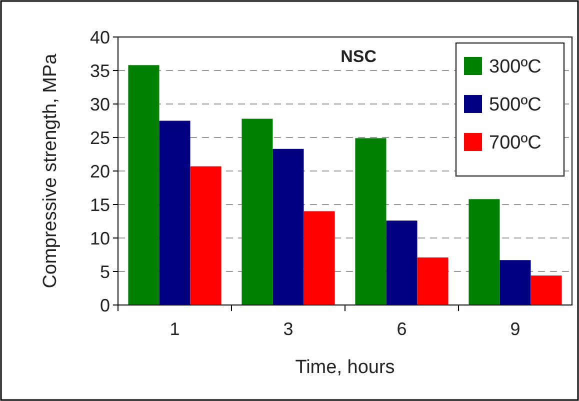  What do you see at coordinates (100, 37) in the screenshot?
I see `y-tick-label: 40` at bounding box center [100, 37].